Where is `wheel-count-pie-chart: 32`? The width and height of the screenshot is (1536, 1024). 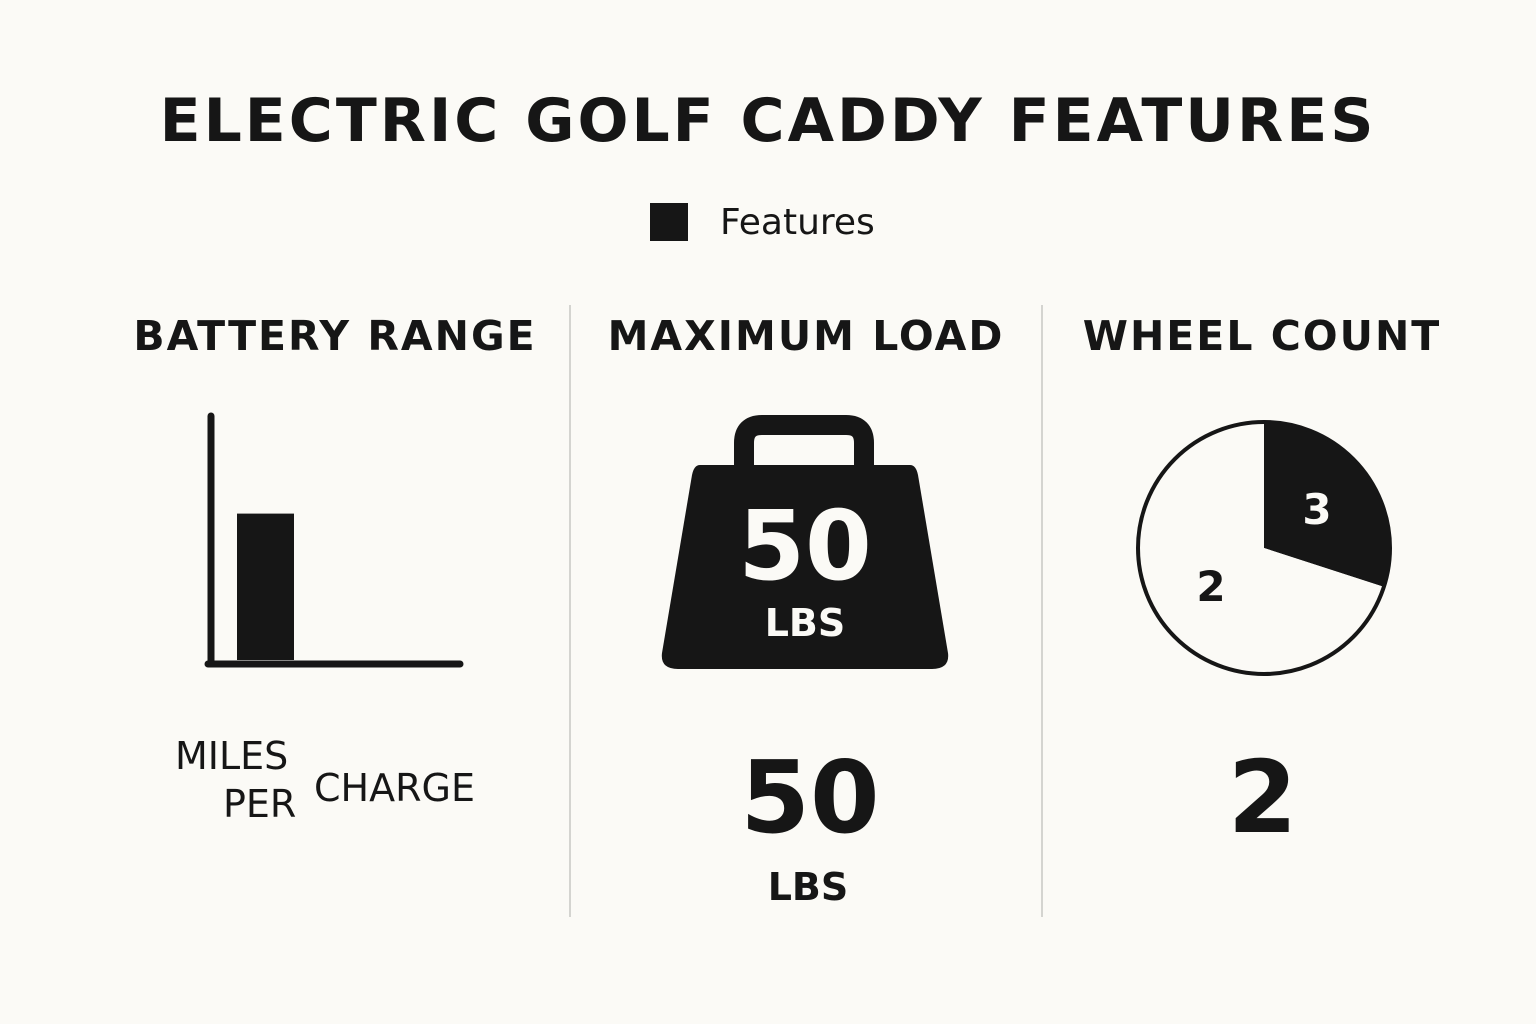
wheel-count-pie-chart: 32 is located at coordinates (1264, 548).